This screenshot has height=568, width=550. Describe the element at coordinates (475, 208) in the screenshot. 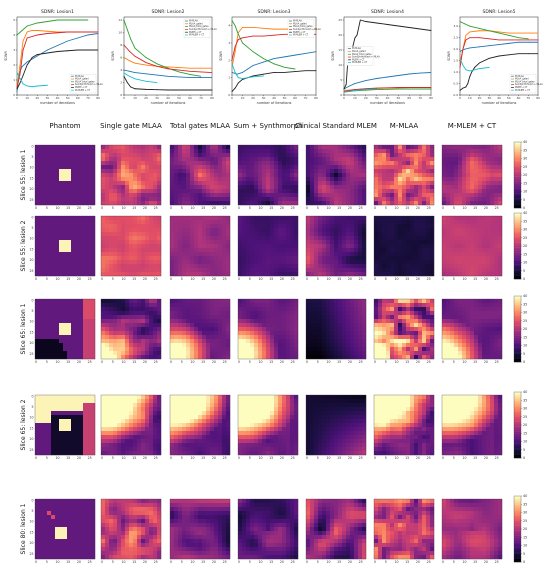

I see `map-x-tick: 15` at that location.